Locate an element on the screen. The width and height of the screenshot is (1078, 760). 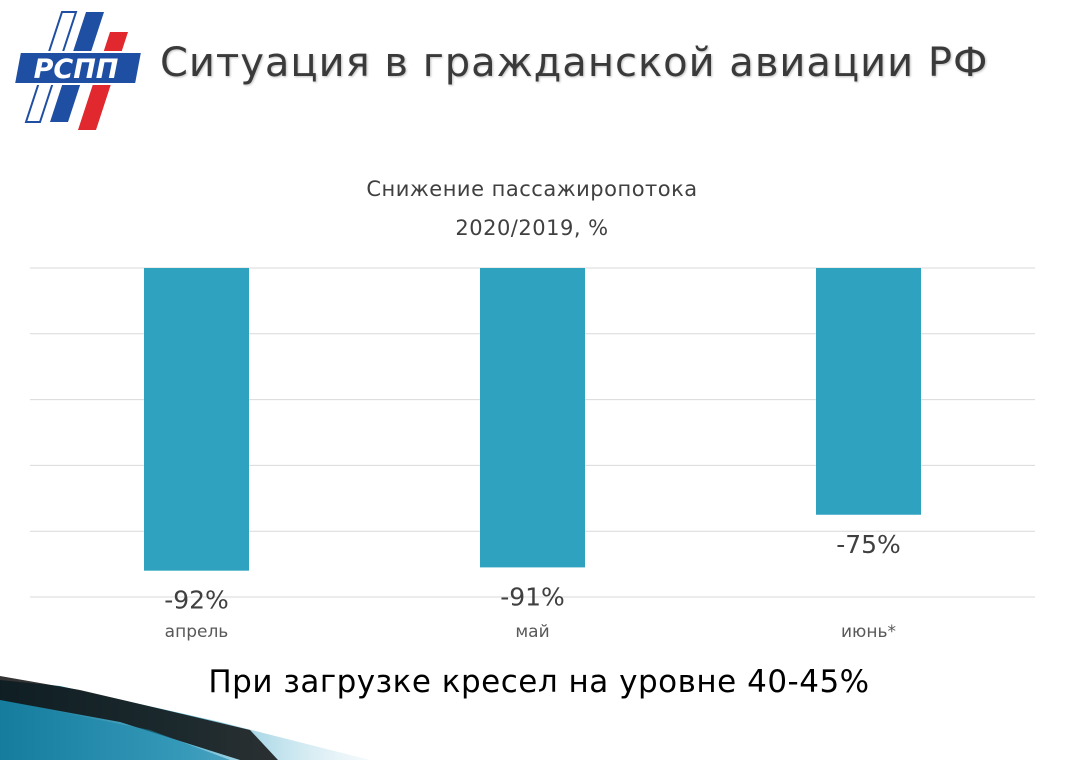
rspp-logo: РСПП is located at coordinates (78, 70).